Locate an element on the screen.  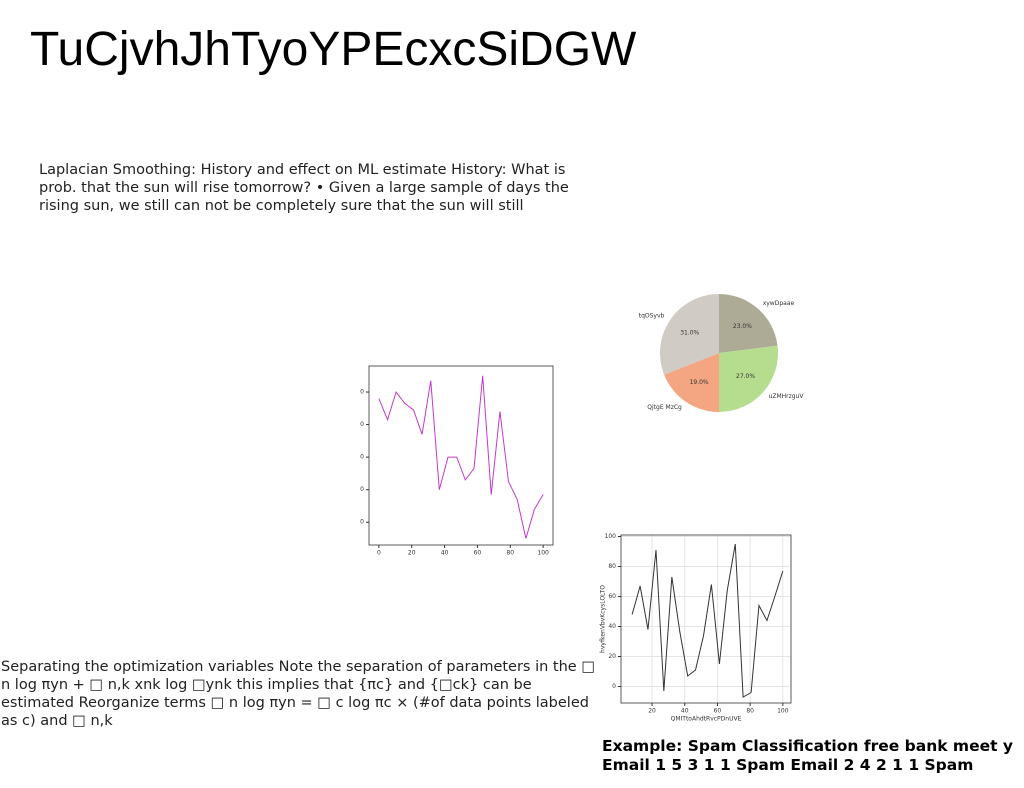
slice-label: 31.0% is located at coordinates (689, 333).